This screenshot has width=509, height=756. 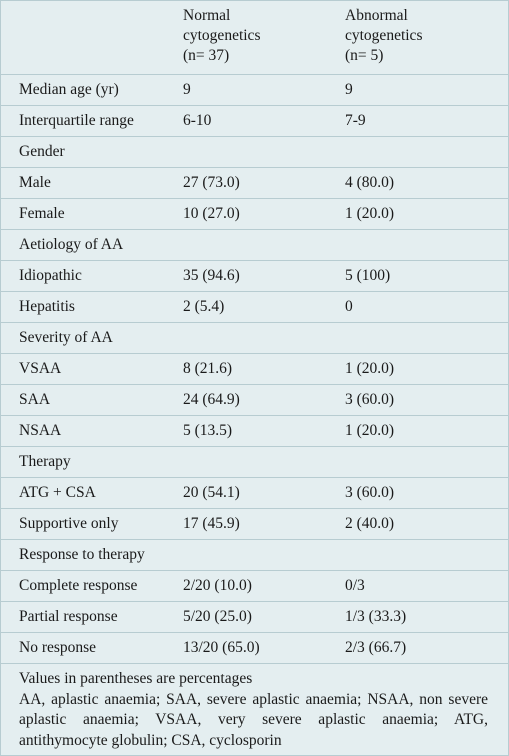 What do you see at coordinates (416, 307) in the screenshot?
I see `abnormal-value: 0` at bounding box center [416, 307].